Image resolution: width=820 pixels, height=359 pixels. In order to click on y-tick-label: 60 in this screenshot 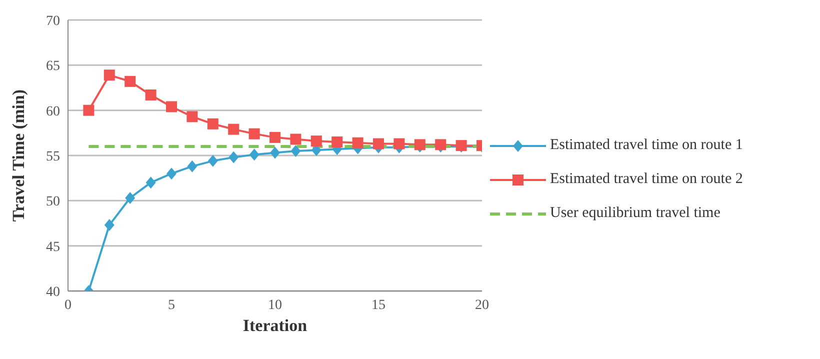, I will do `click(53, 112)`.